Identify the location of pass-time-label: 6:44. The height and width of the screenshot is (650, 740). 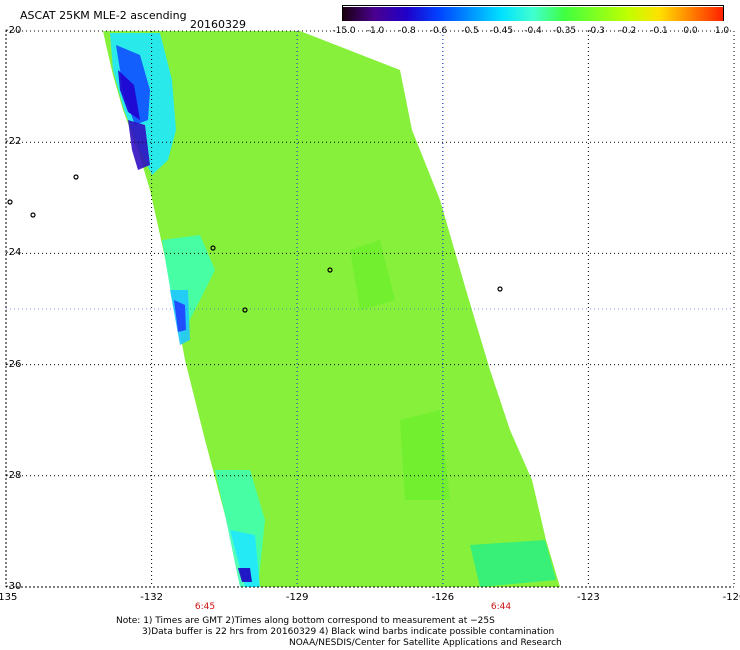
(501, 607).